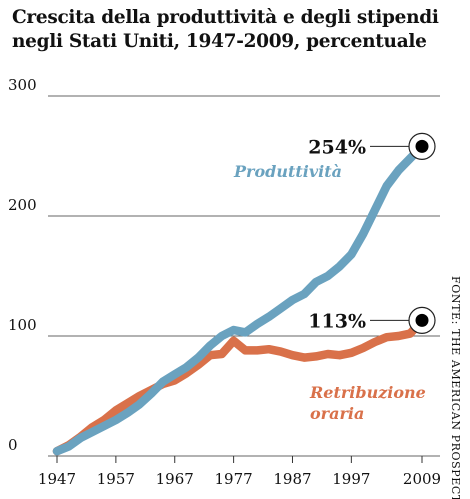 This screenshot has width=470, height=499. What do you see at coordinates (292, 479) in the screenshot?
I see `x-tick-label: 1987` at bounding box center [292, 479].